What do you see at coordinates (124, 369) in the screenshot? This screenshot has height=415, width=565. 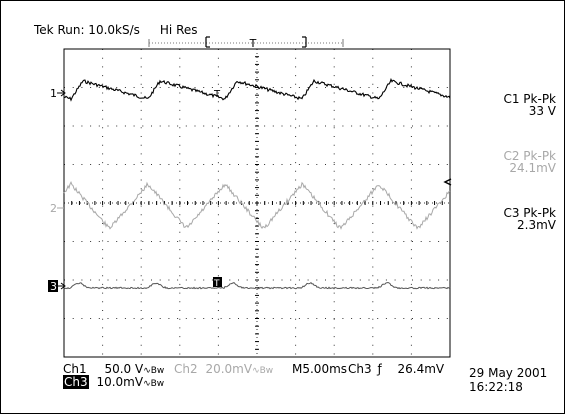 I see `ch1-scale: 50.0 V` at bounding box center [124, 369].